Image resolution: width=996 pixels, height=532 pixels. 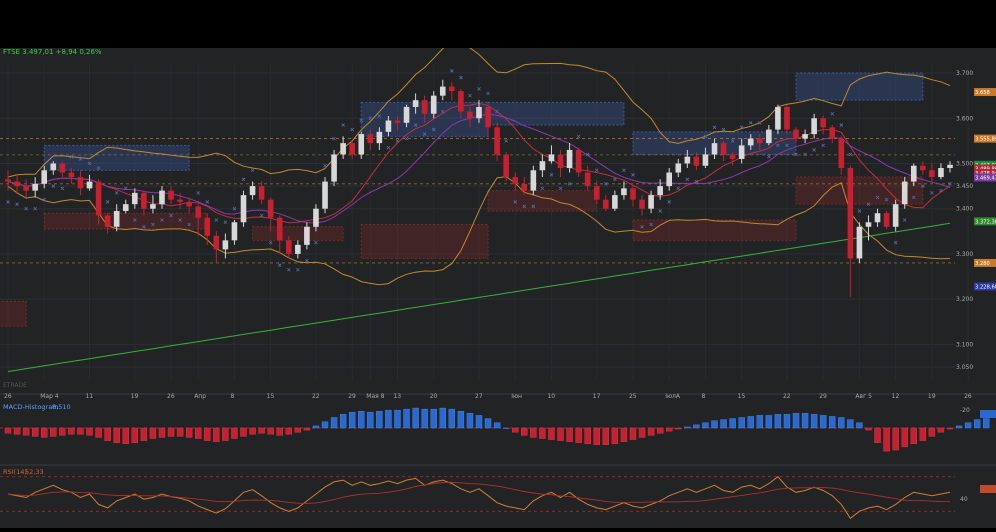 I want to click on date-axis-label: 29, so click(x=823, y=396).